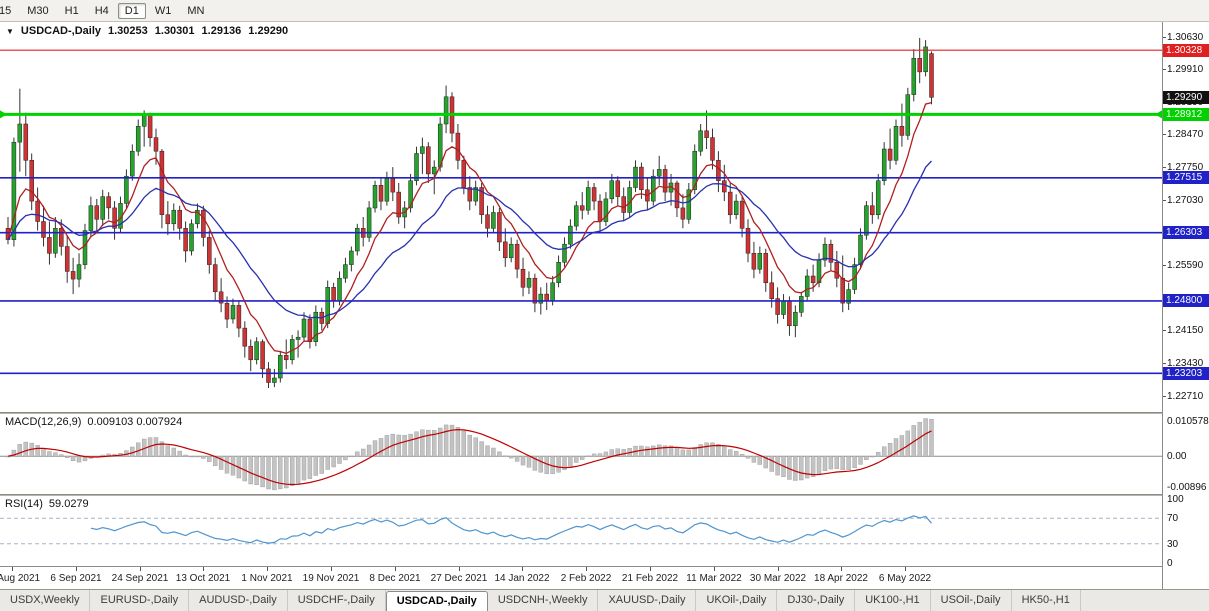 This screenshot has height=611, width=1209. What do you see at coordinates (135, 422) in the screenshot?
I see `macd-values: 0.009103 0.007924` at bounding box center [135, 422].